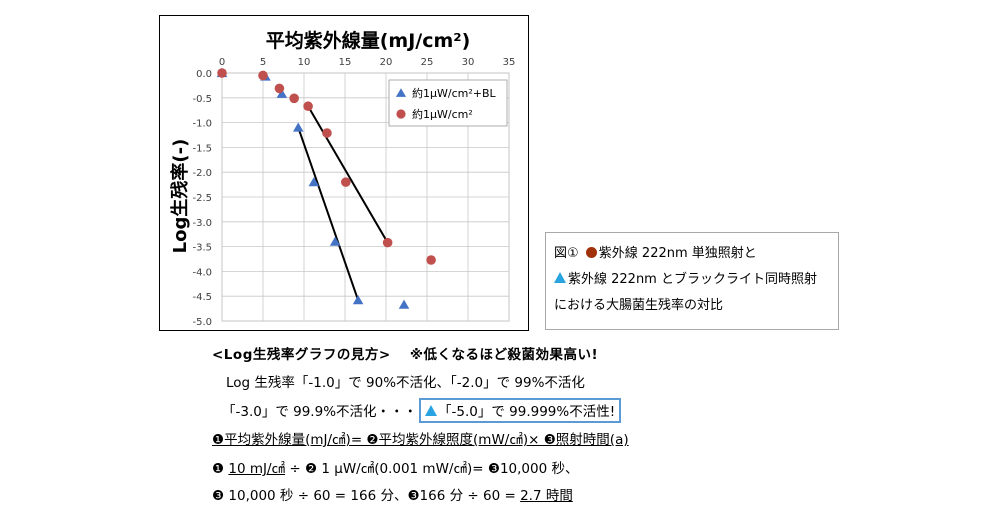 The width and height of the screenshot is (1000, 511). I want to click on notes-highlight-text: 「-5.0」で 99.999%不活性!, so click(527, 412).